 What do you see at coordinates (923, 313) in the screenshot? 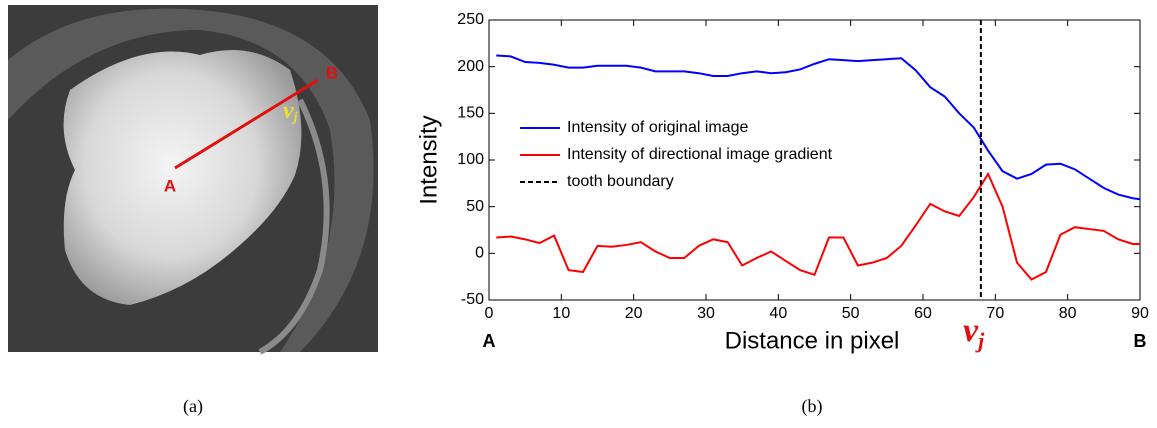
I see `x-tick-label: 60` at bounding box center [923, 313].